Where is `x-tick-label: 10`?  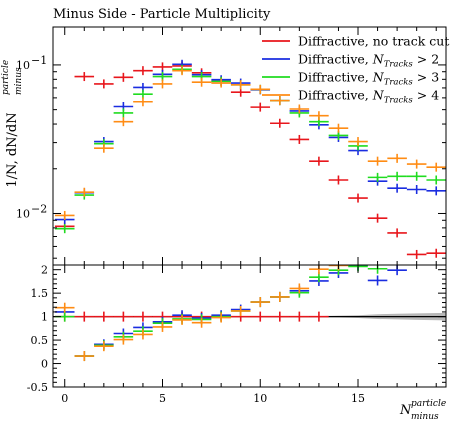 x-tick-label: 10 is located at coordinates (260, 398).